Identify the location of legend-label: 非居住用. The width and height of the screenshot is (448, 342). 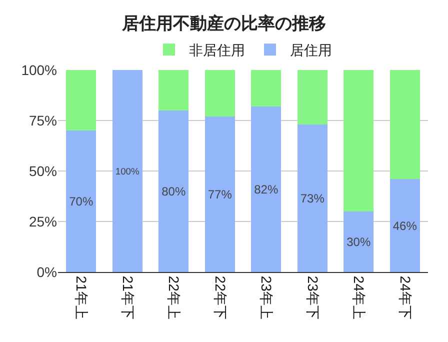
(217, 50).